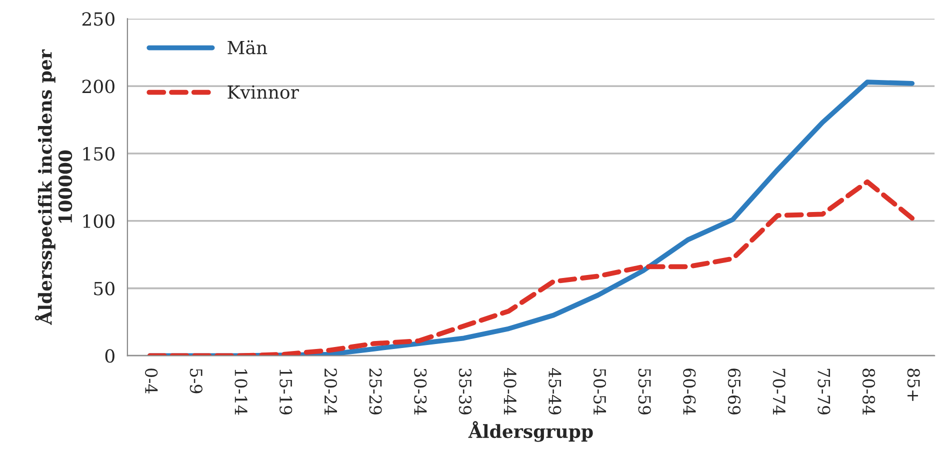  What do you see at coordinates (53, 187) in the screenshot?
I see `y-axis-title: Åldersspecifik incidens per 100000` at bounding box center [53, 187].